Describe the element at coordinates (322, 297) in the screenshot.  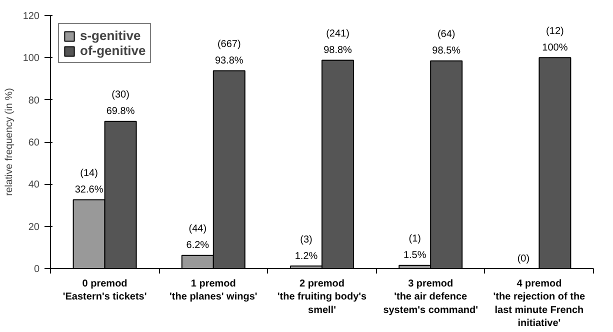
I see `x-tick-label: 2 premod 'the fruiting body's smell'` at that location.